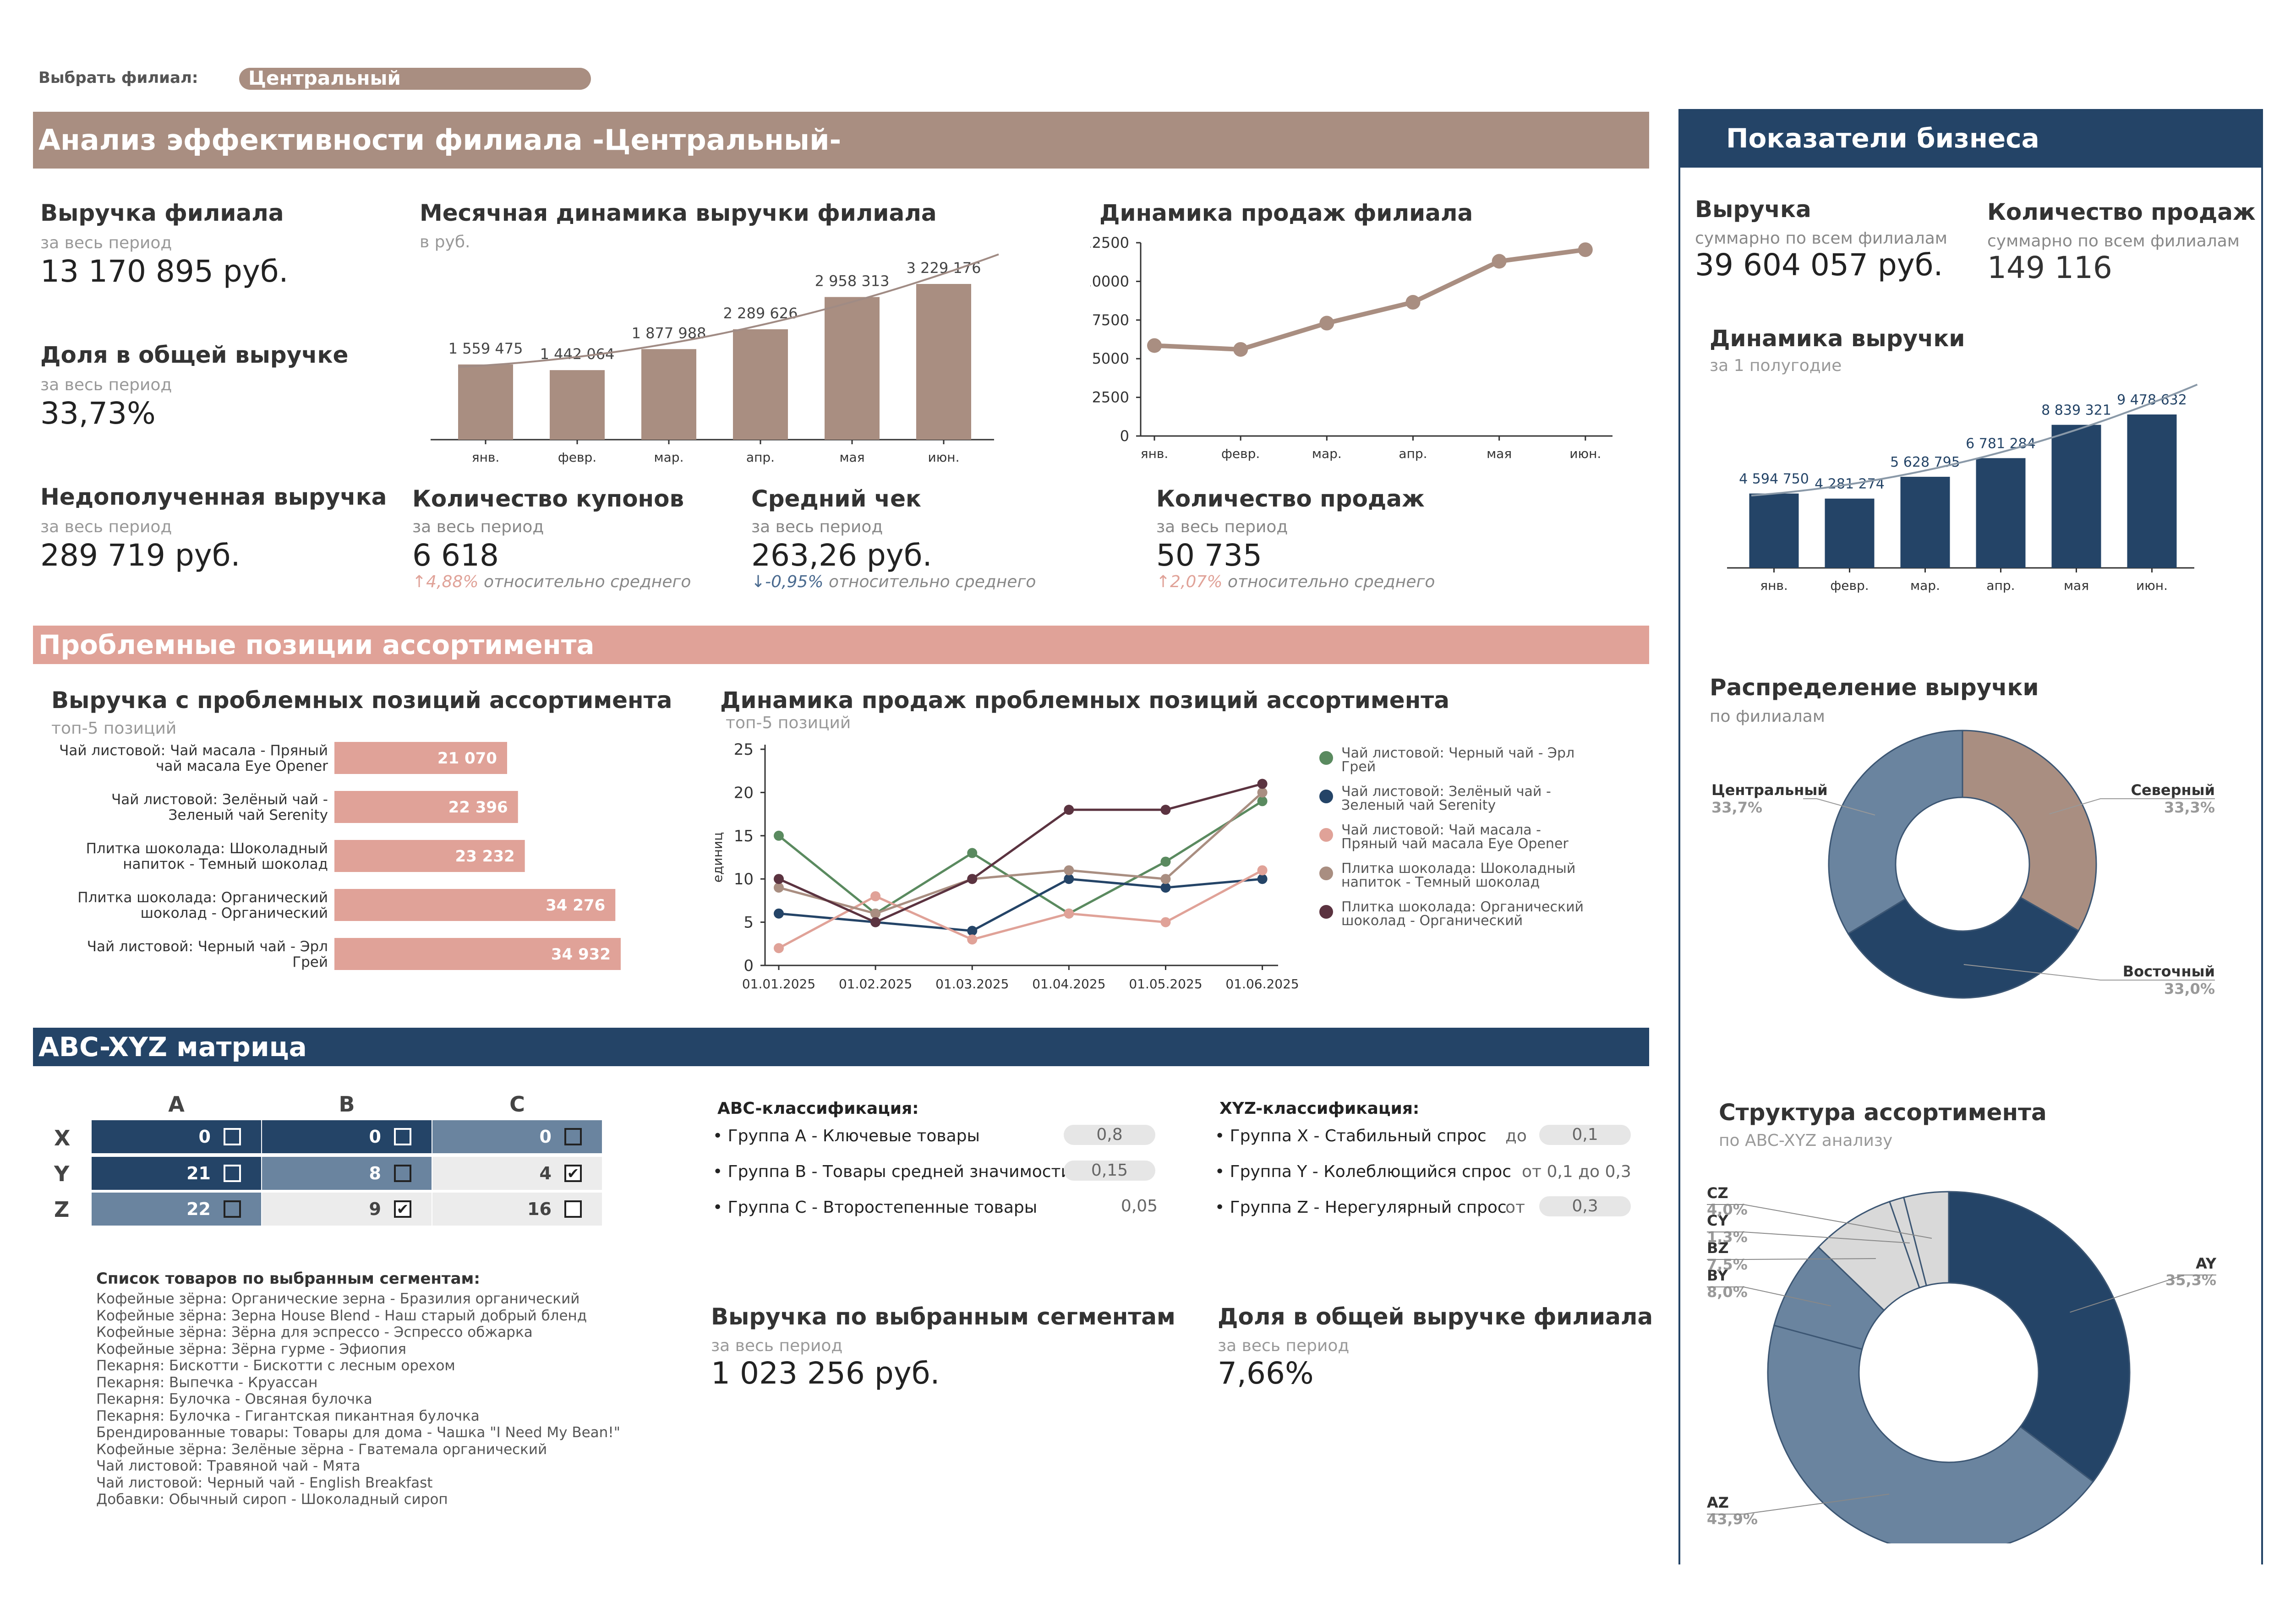  What do you see at coordinates (1110, 320) in the screenshot?
I see `y-tick-label: 7500` at bounding box center [1110, 320].